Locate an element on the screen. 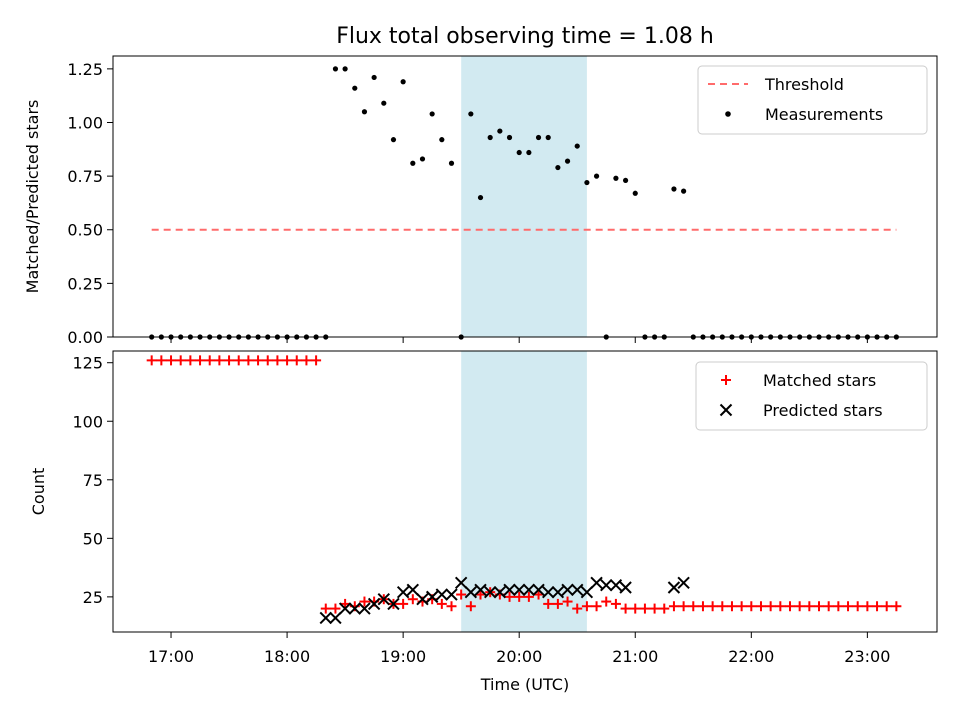  predicted-legend-swatch is located at coordinates (726, 410).